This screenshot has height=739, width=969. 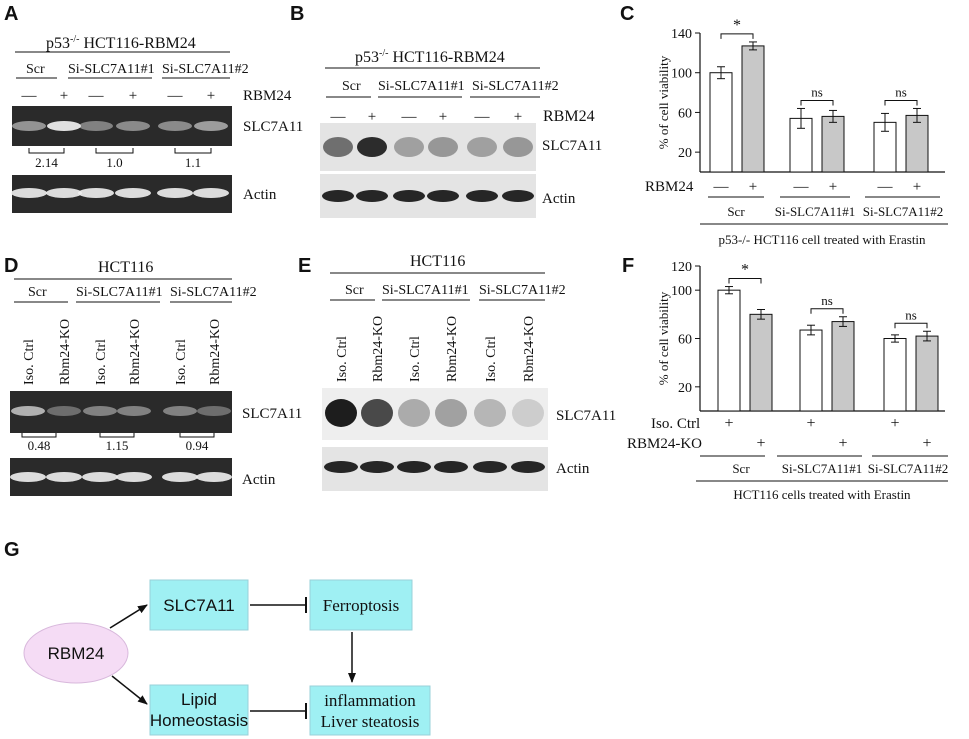 What do you see at coordinates (822, 239) in the screenshot?
I see `chart-c-caption: p53-/- HCT116 cell treated with Erastin` at bounding box center [822, 239].